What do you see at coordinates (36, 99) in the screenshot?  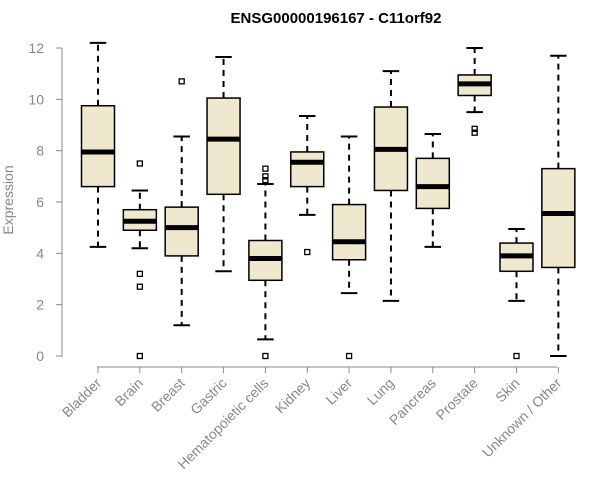 I see `y-tick-label: 10` at bounding box center [36, 99].